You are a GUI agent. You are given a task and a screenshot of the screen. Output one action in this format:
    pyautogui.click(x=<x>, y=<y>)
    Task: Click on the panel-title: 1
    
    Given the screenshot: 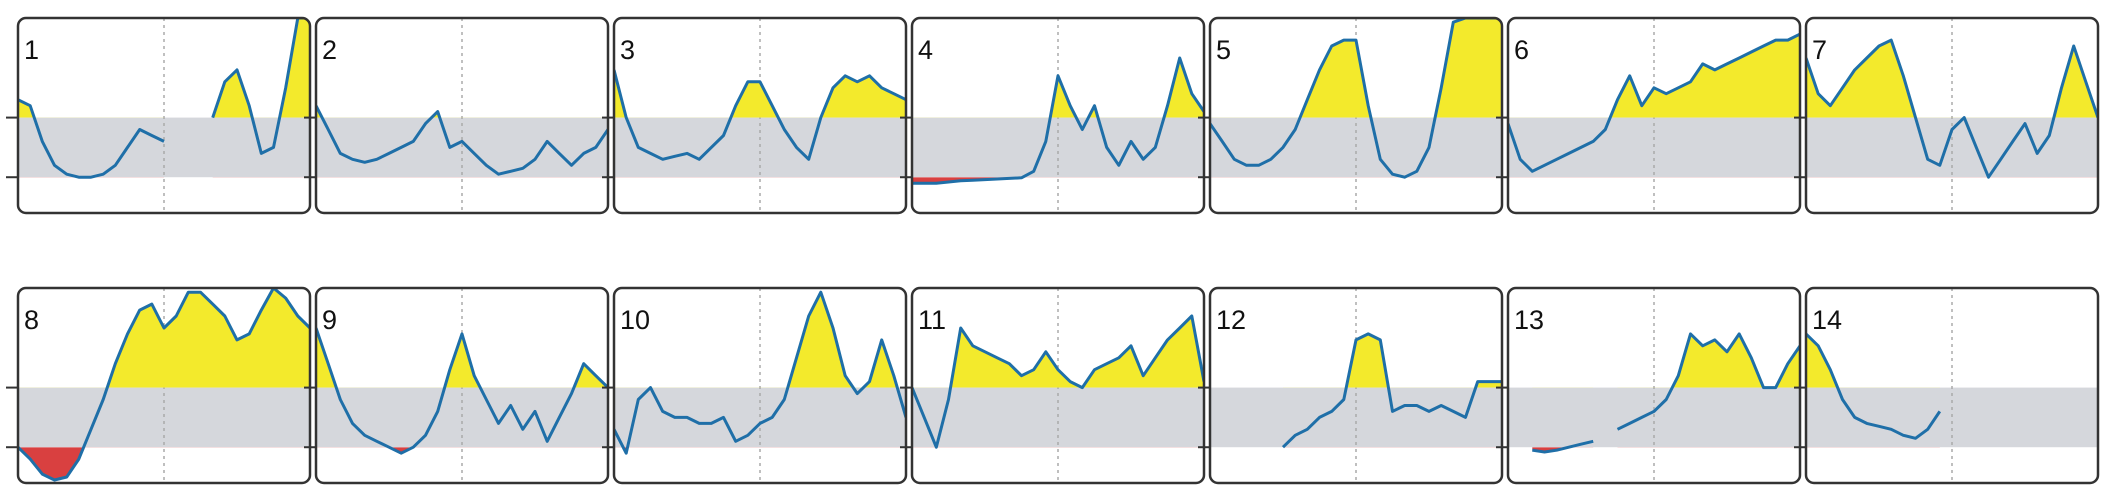 What is the action you would take?
    pyautogui.click(x=31, y=50)
    